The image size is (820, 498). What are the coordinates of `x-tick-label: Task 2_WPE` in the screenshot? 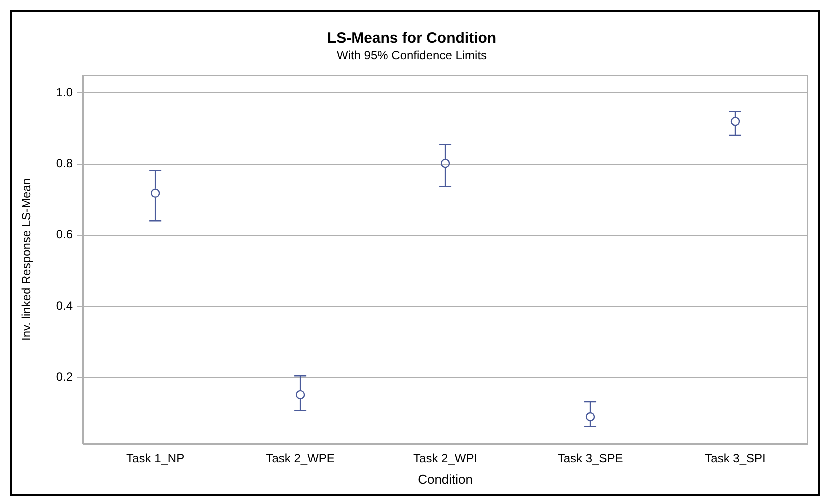 It's located at (300, 459).